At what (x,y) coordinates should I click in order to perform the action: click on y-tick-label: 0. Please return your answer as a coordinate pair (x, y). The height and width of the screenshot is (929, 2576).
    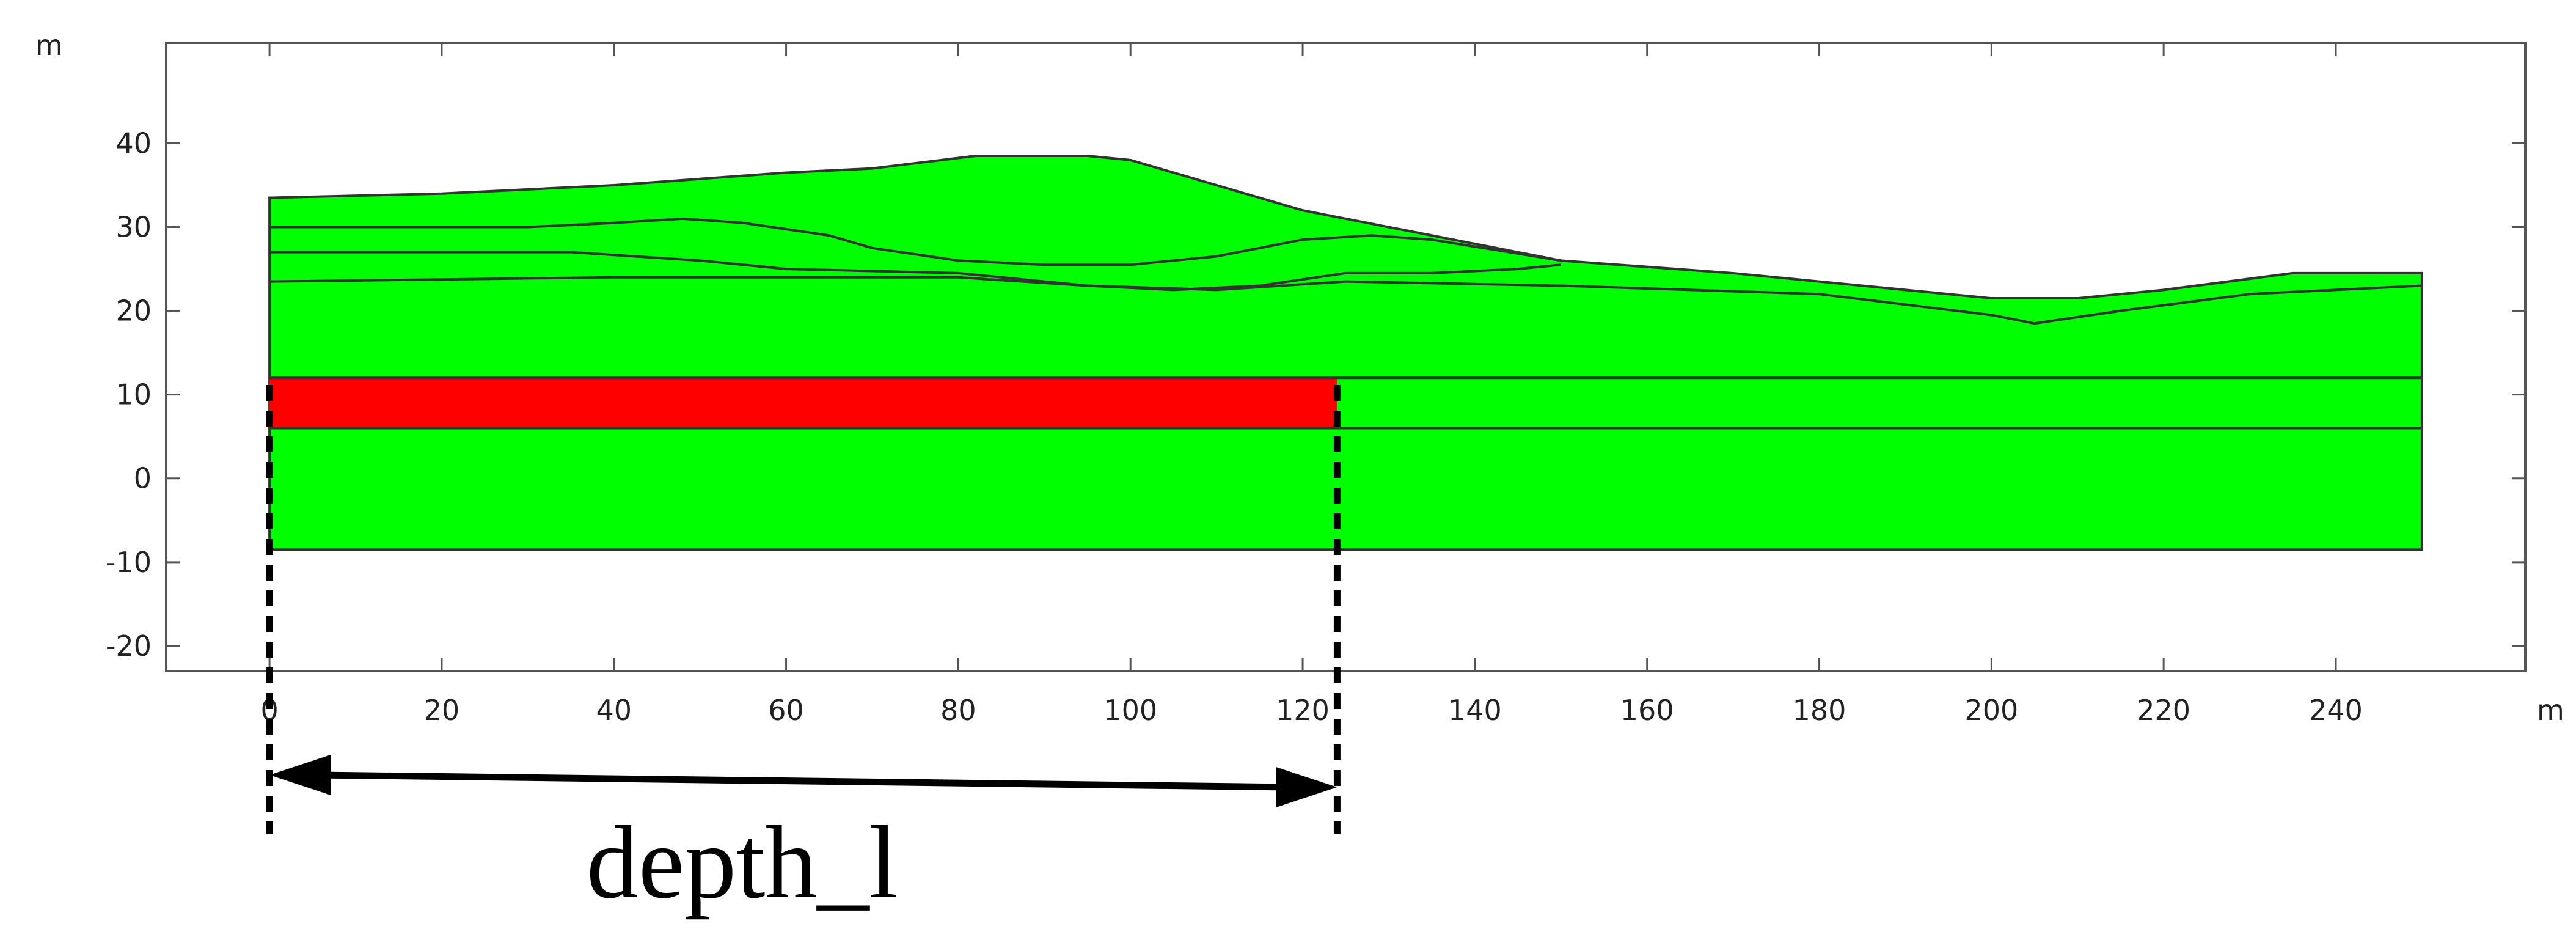
    Looking at the image, I should click on (143, 478).